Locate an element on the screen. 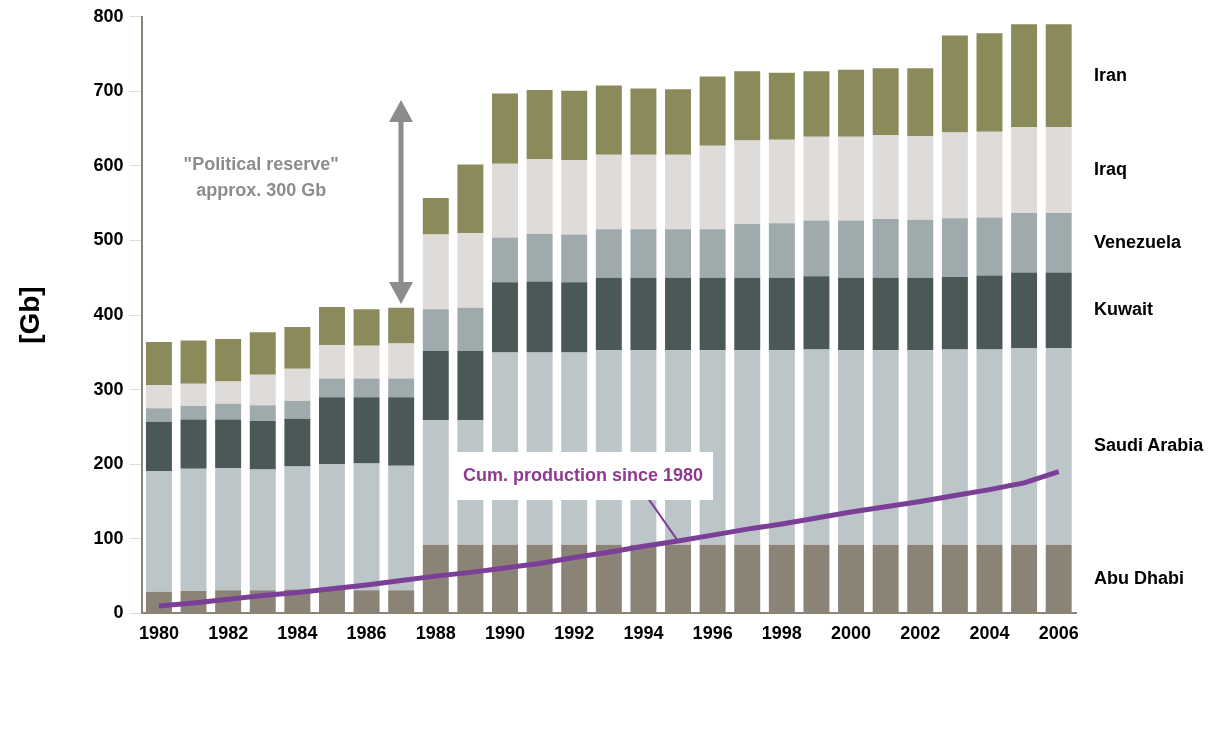  x-tick-label: 2006 is located at coordinates (1058, 633).